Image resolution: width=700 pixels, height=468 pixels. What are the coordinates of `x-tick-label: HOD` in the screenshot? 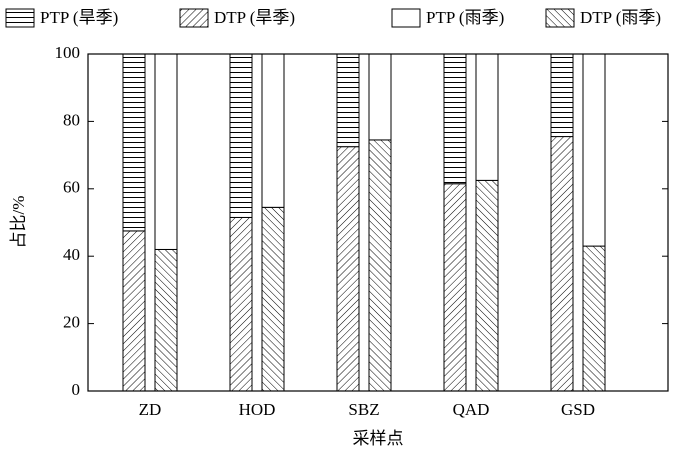 It's located at (257, 409).